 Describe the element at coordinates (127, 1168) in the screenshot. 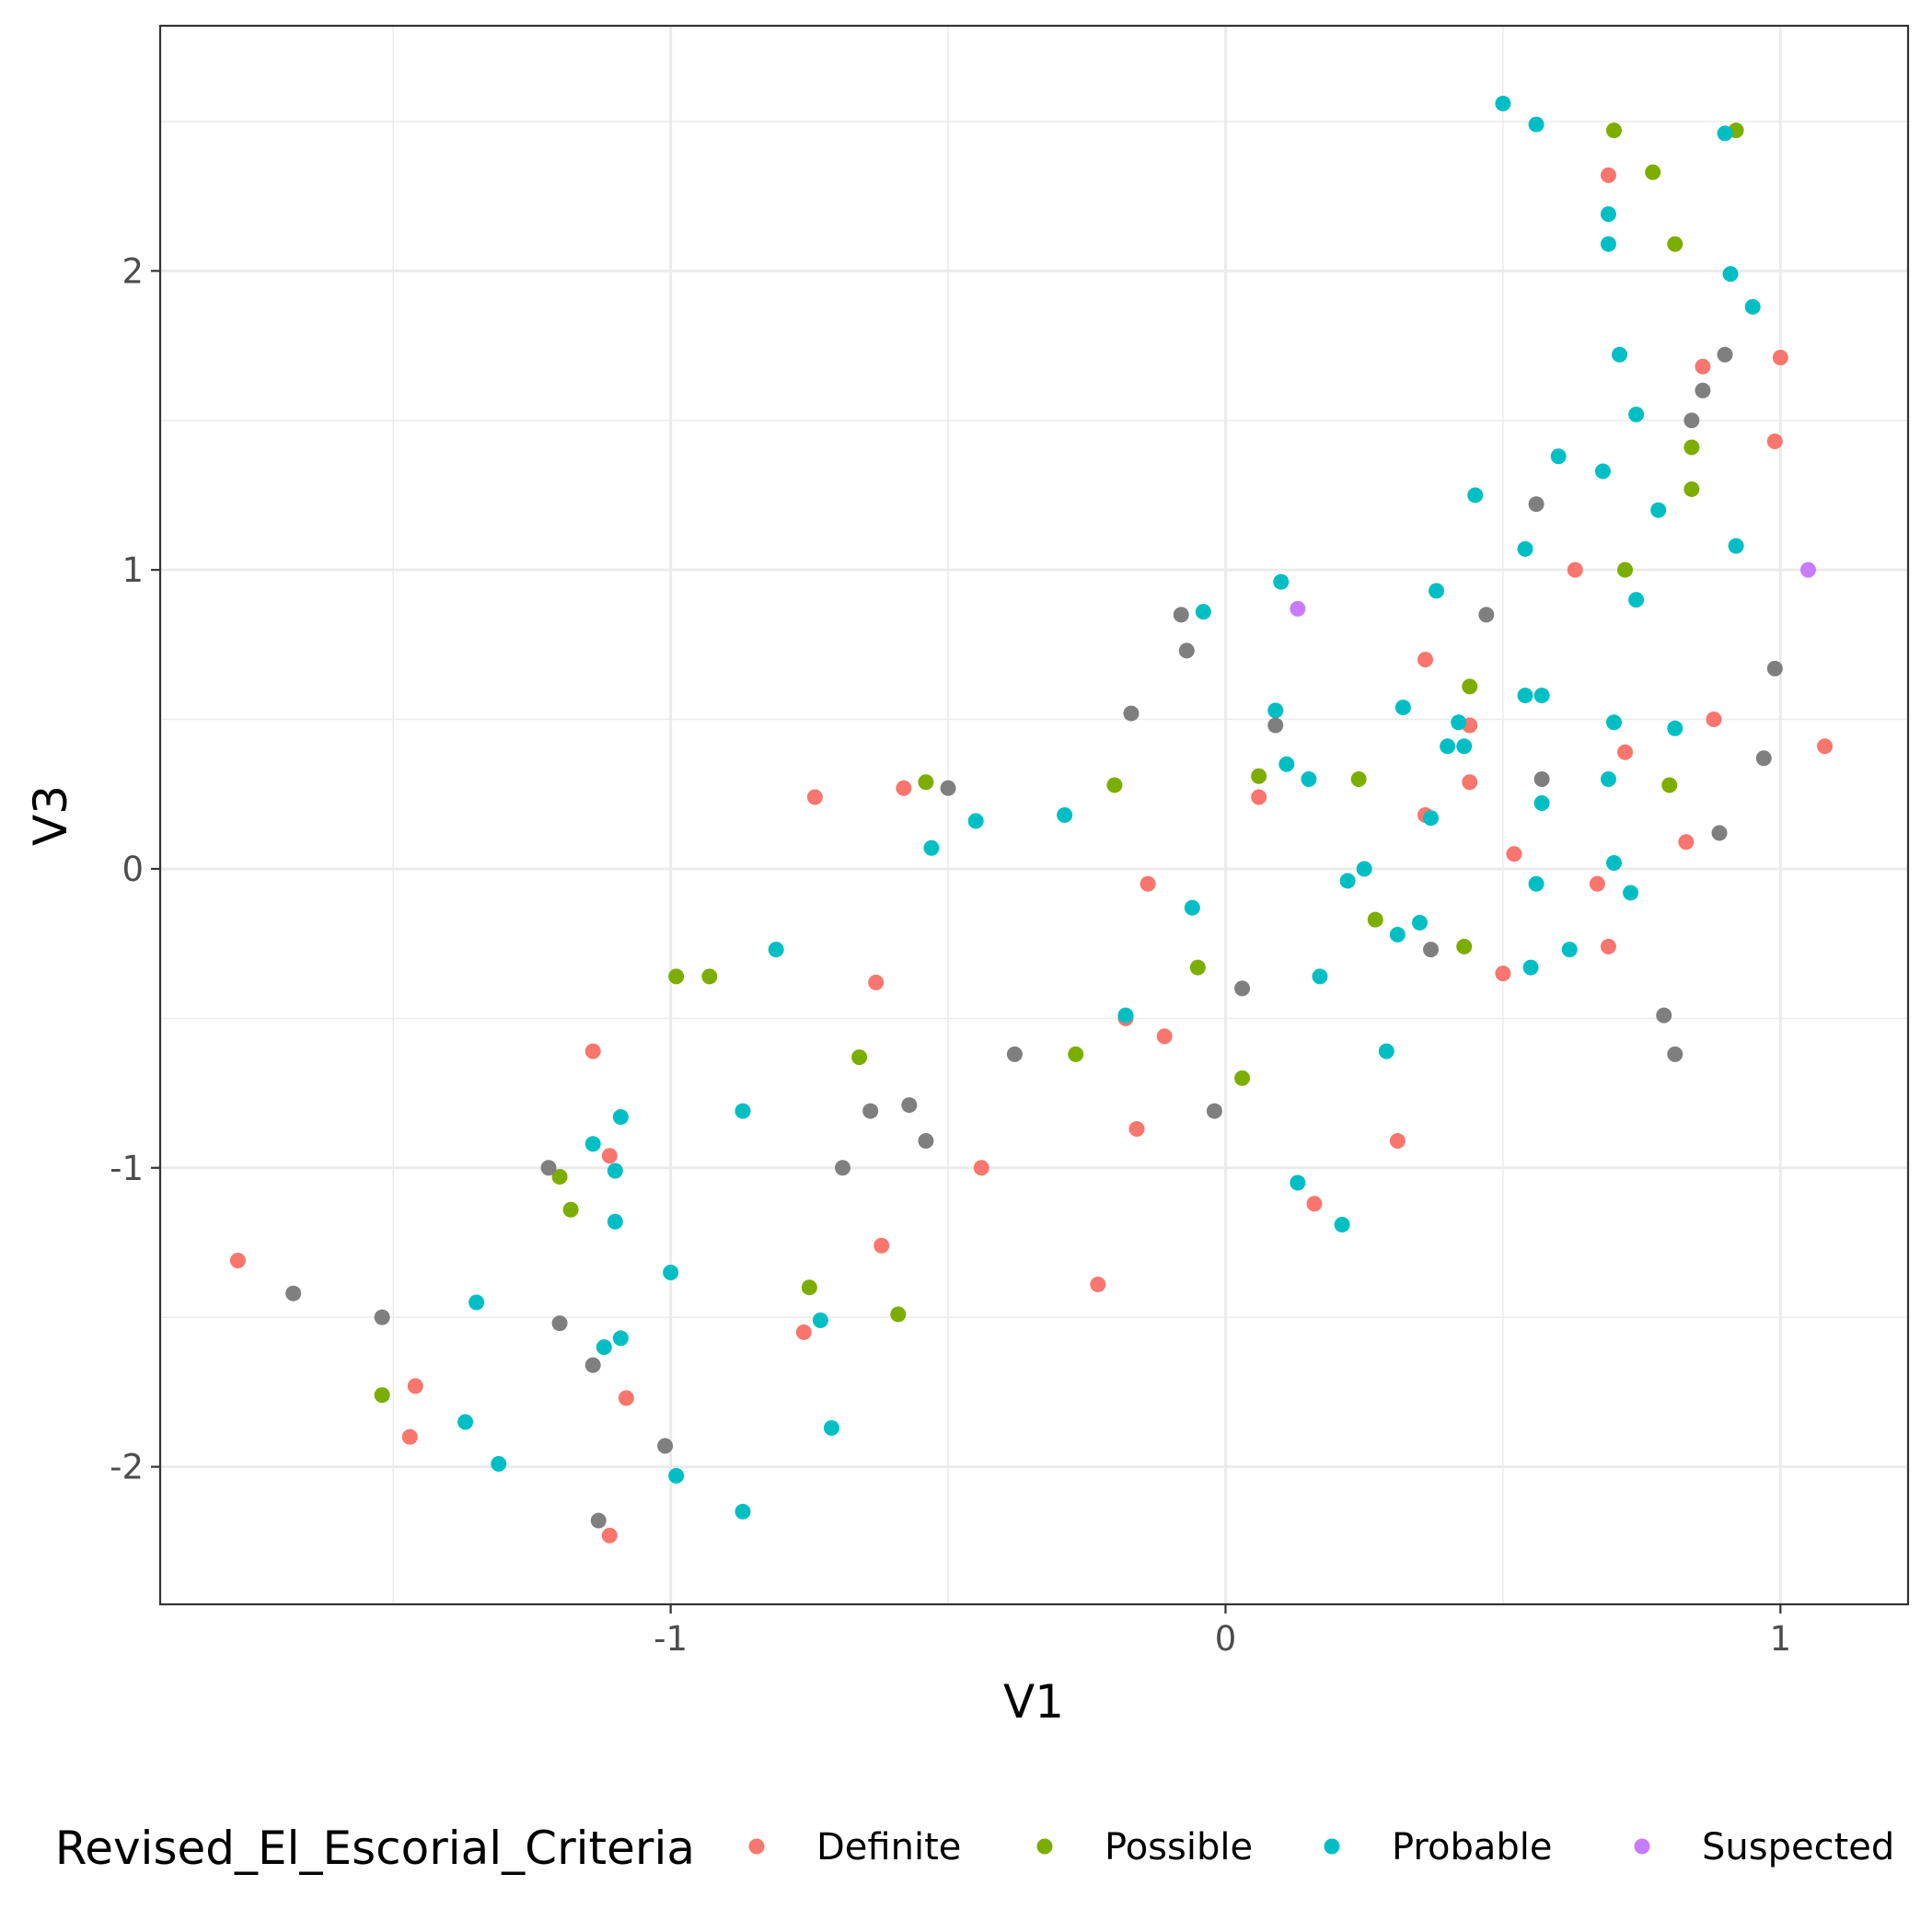

I see `y-tick-label: -1` at that location.